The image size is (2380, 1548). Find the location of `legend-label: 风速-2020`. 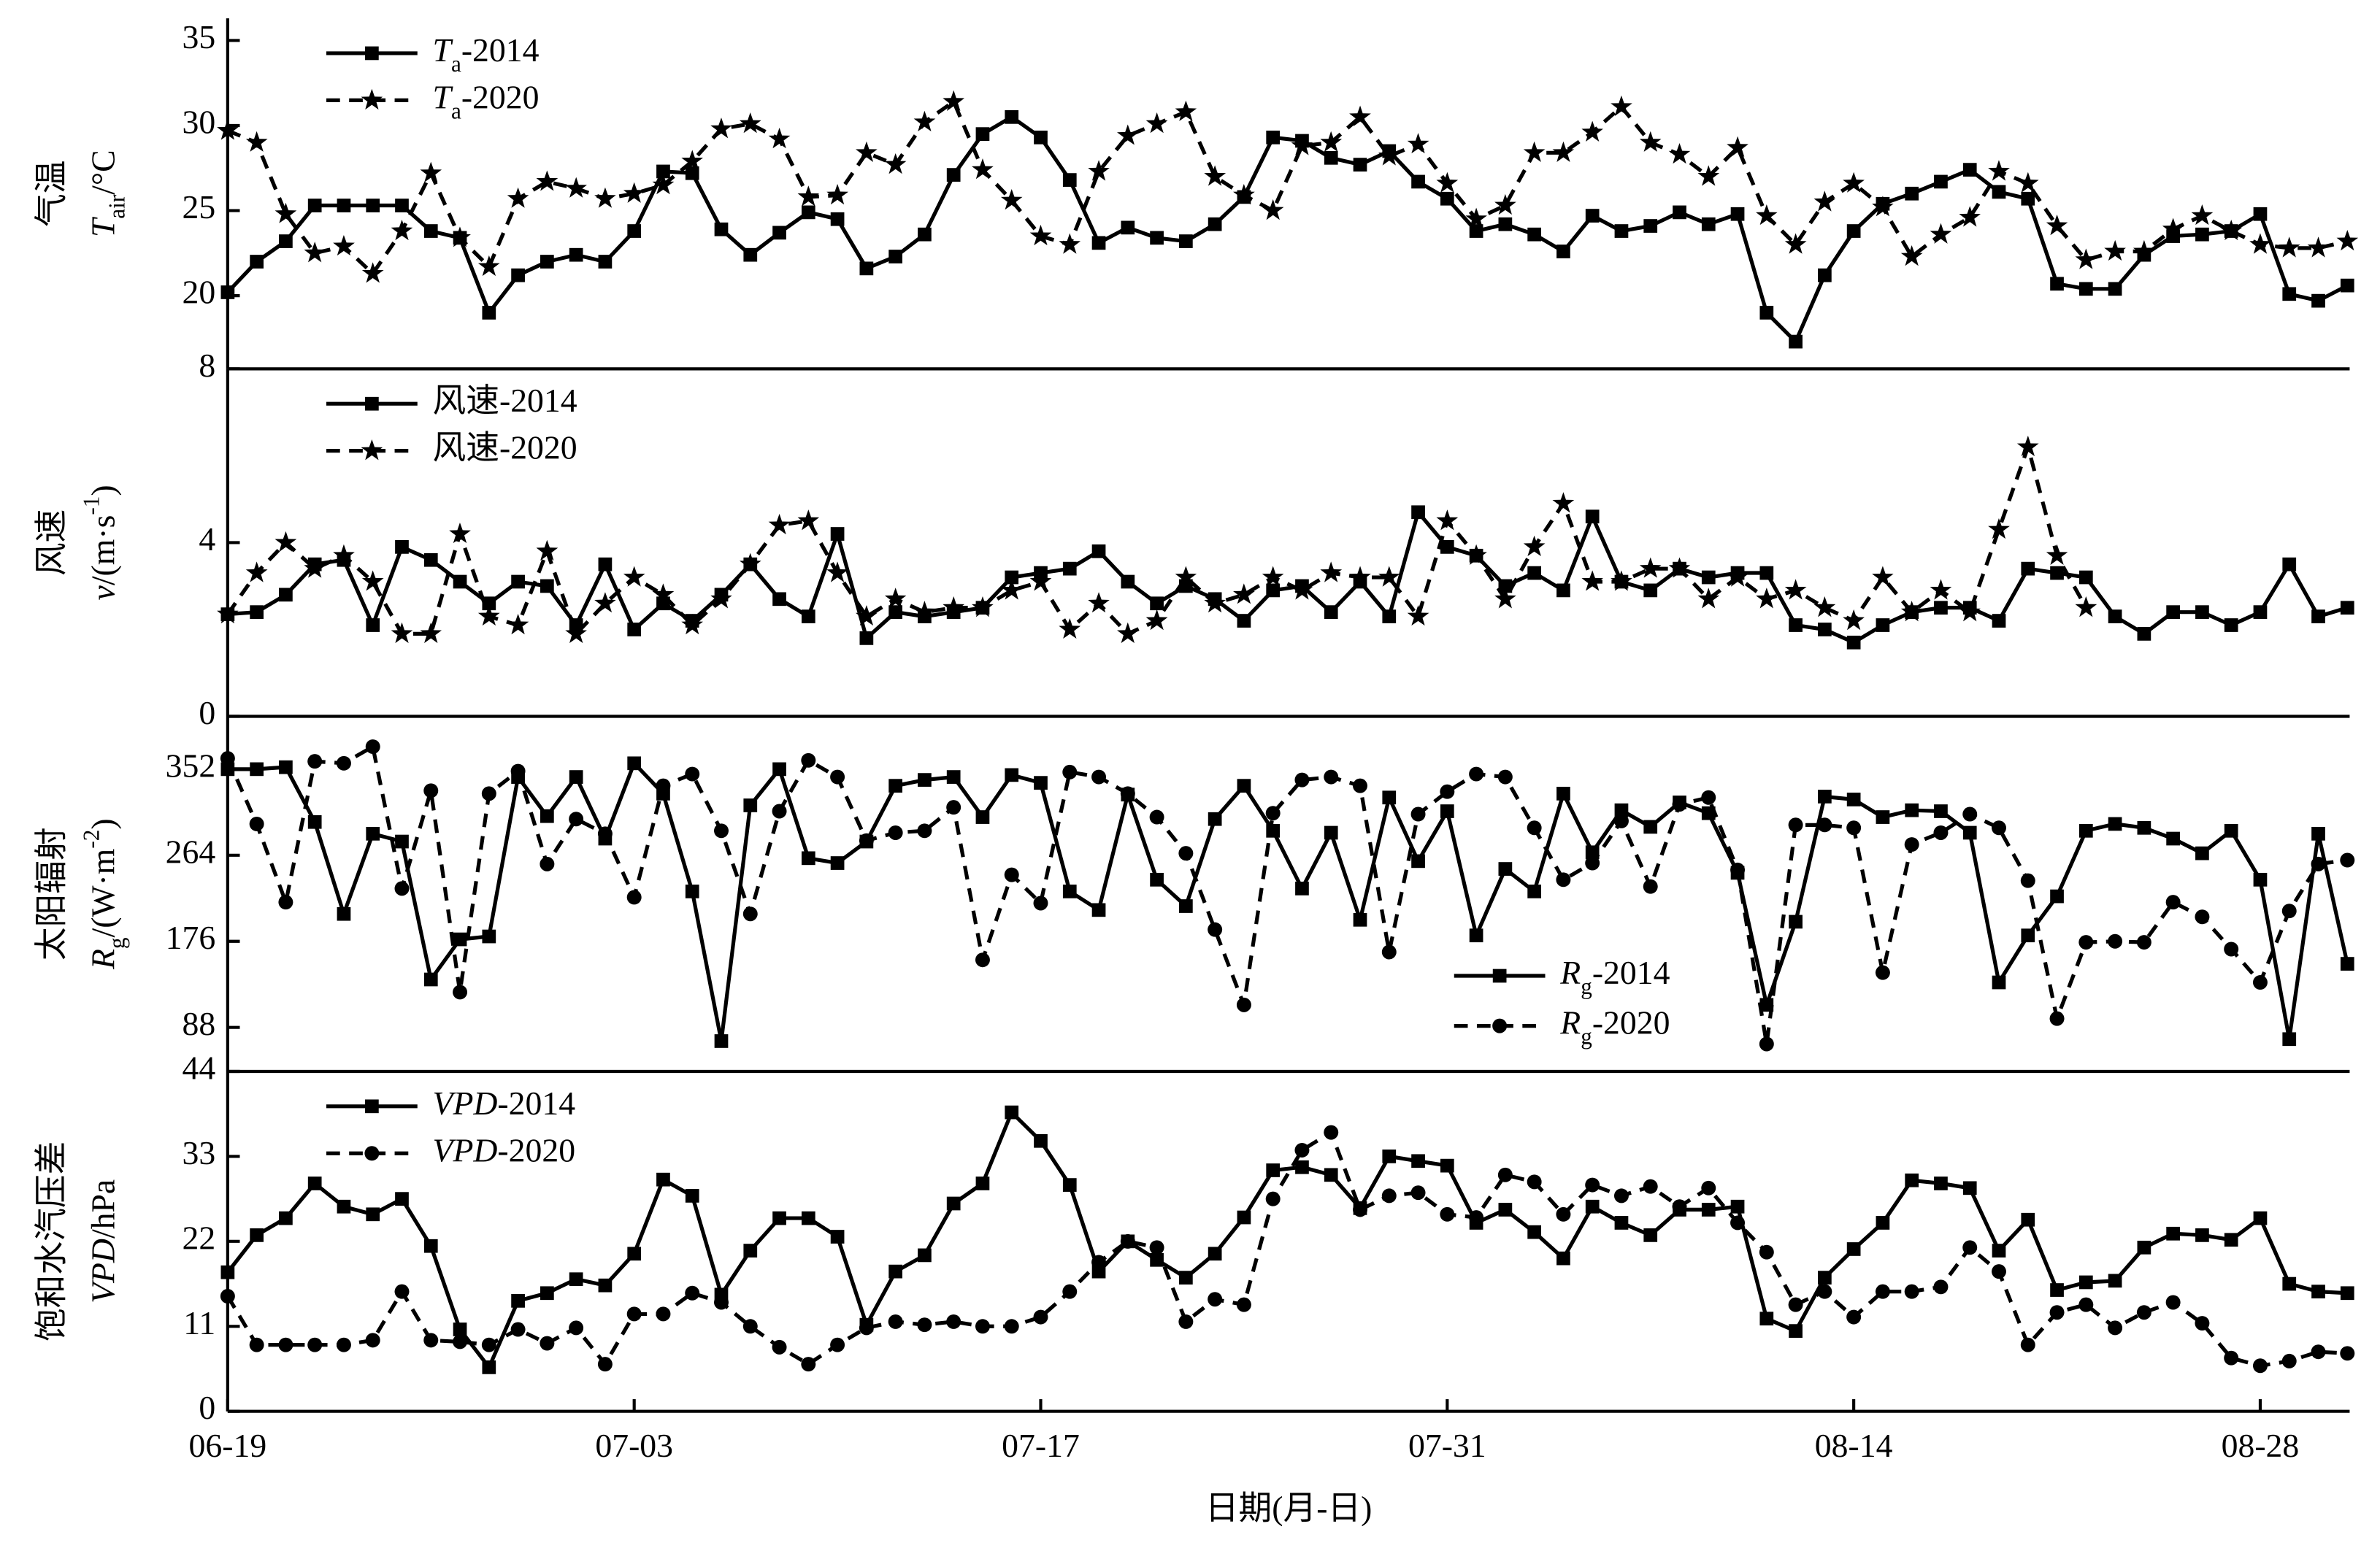

legend-label: 风速-2020 is located at coordinates (505, 447).